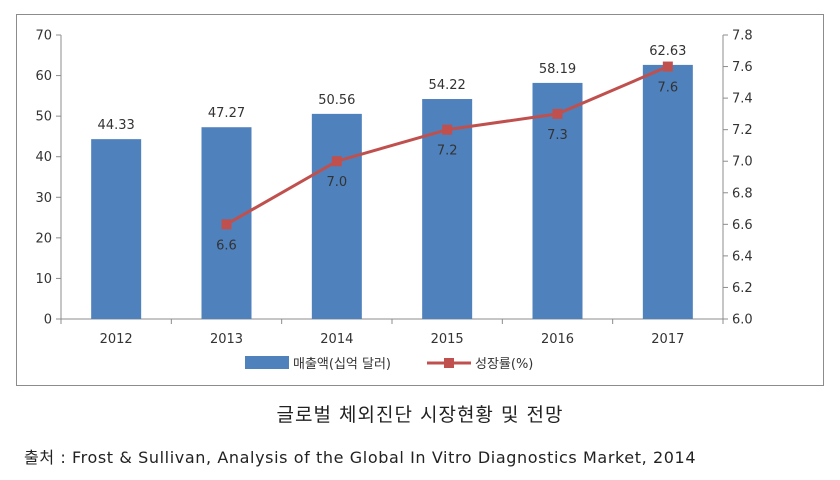  What do you see at coordinates (43, 238) in the screenshot?
I see `left-axis-tick-label: 20` at bounding box center [43, 238].